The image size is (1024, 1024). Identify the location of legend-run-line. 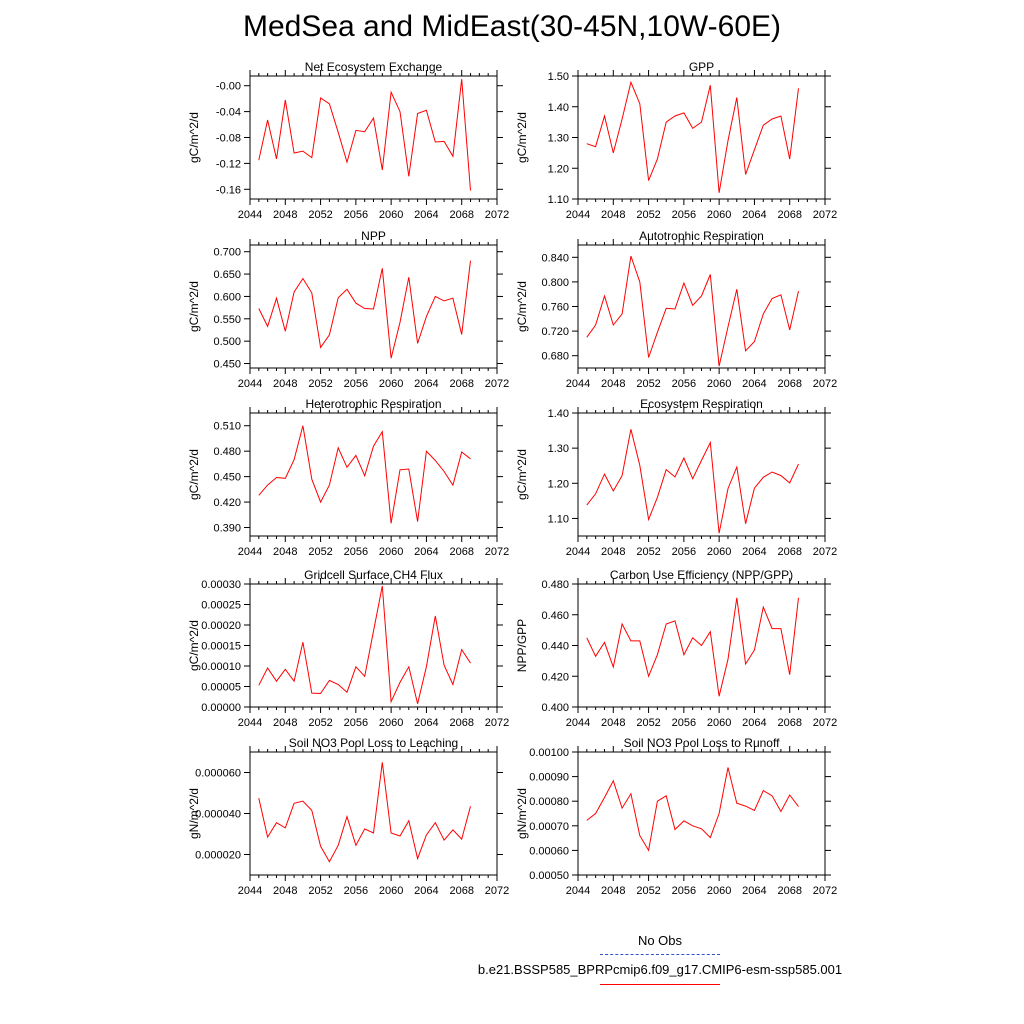
(660, 984).